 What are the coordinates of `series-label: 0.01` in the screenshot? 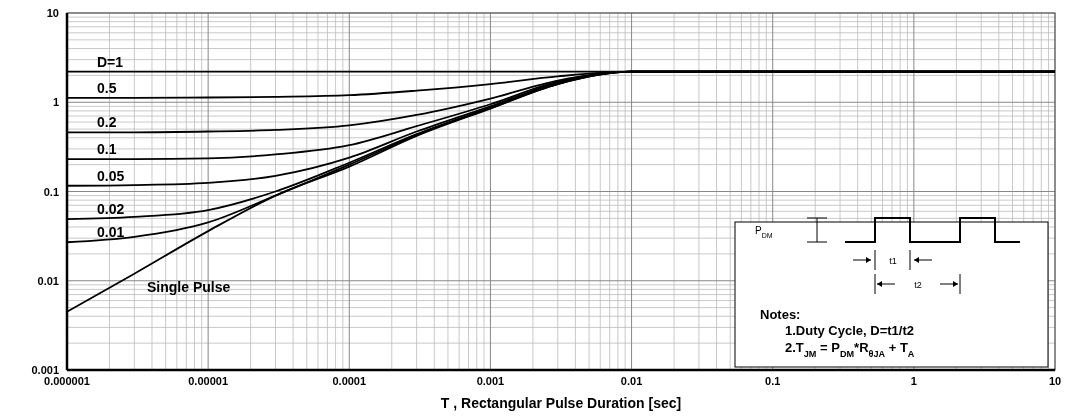 It's located at (111, 232).